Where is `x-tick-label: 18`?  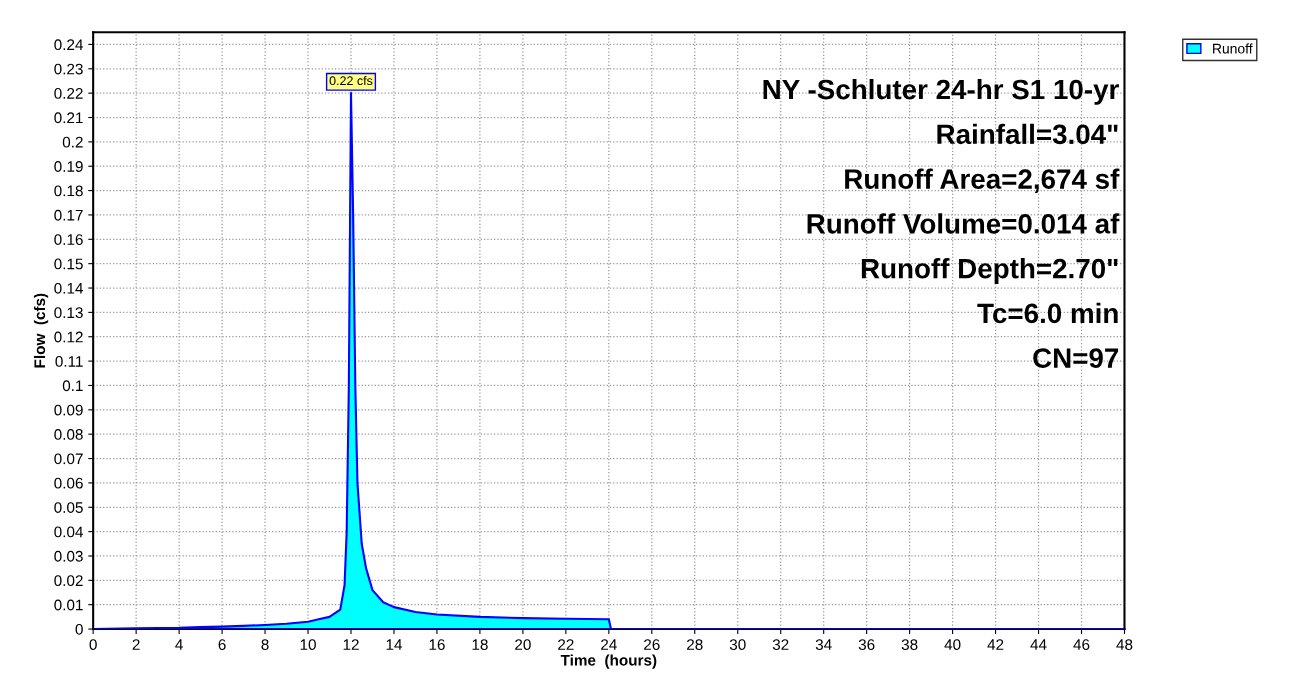 x-tick-label: 18 is located at coordinates (480, 645).